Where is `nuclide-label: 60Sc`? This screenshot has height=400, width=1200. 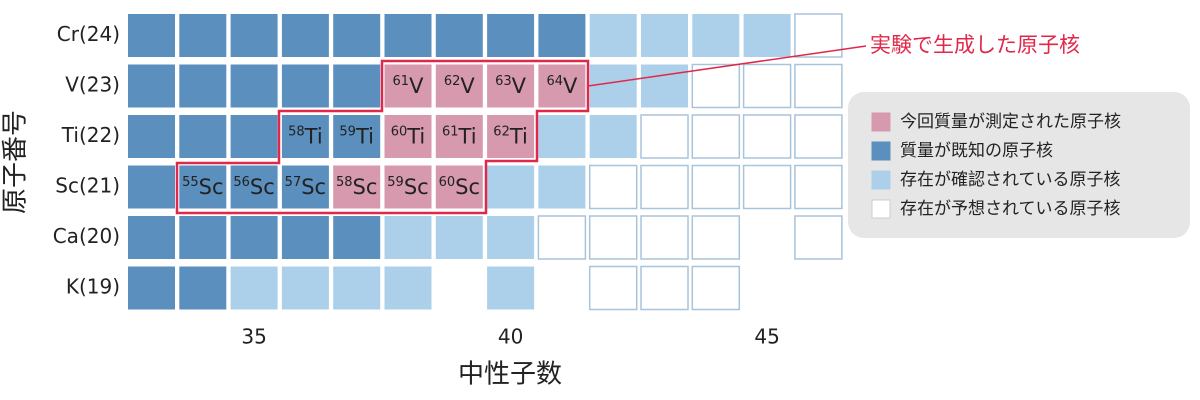
nuclide-label: 60Sc is located at coordinates (459, 187).